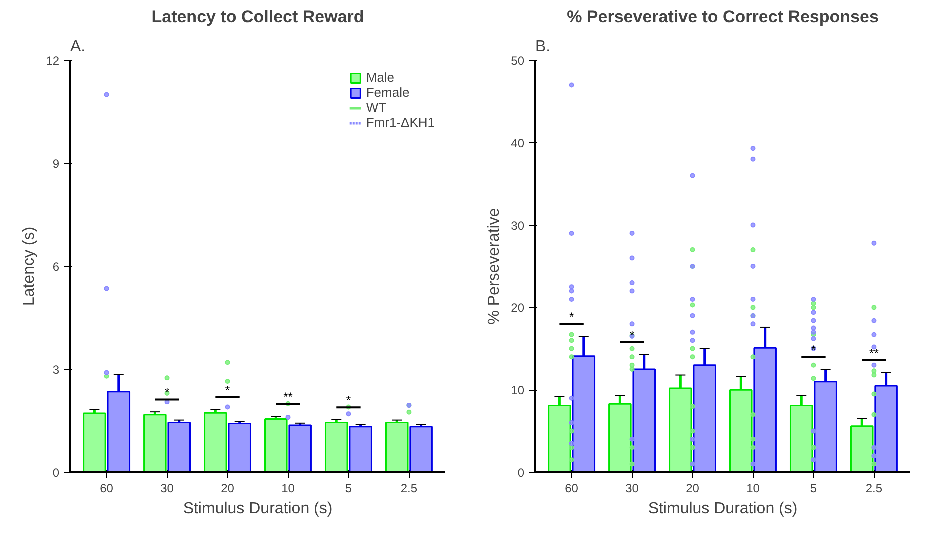 The width and height of the screenshot is (939, 535). Describe the element at coordinates (388, 92) in the screenshot. I see `legend-label: Female` at that location.